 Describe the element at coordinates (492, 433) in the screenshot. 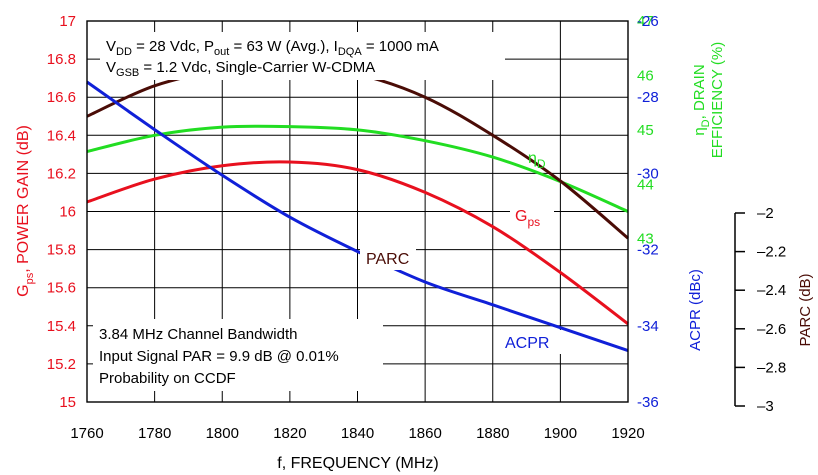

I see `x-tick-label: 1880` at that location.